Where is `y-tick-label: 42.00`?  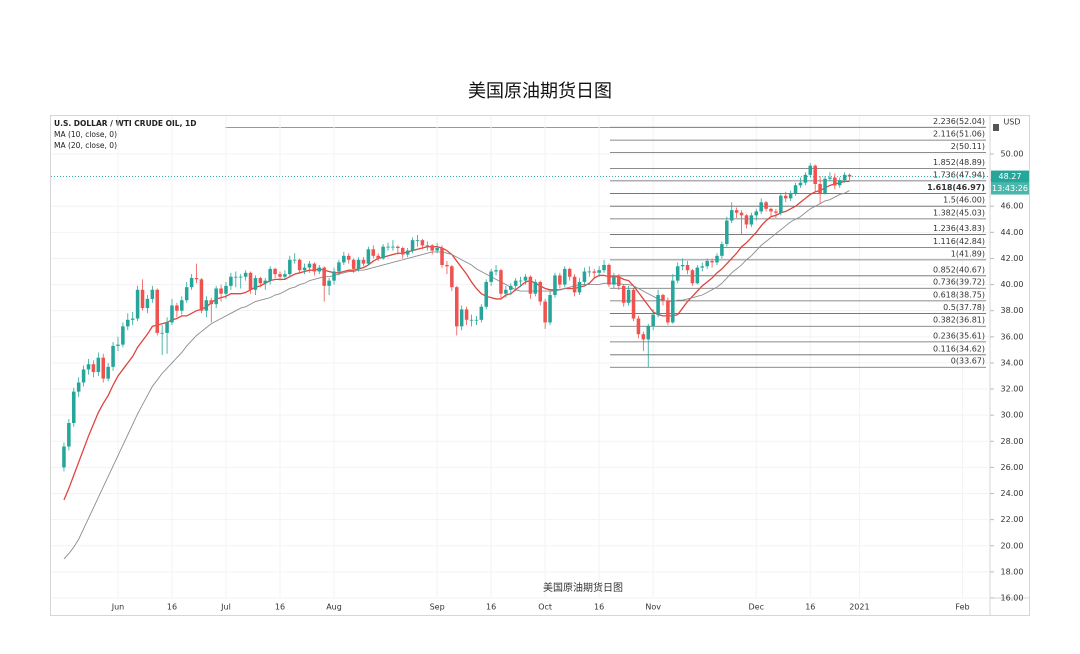
y-tick-label: 42.00 is located at coordinates (1012, 258).